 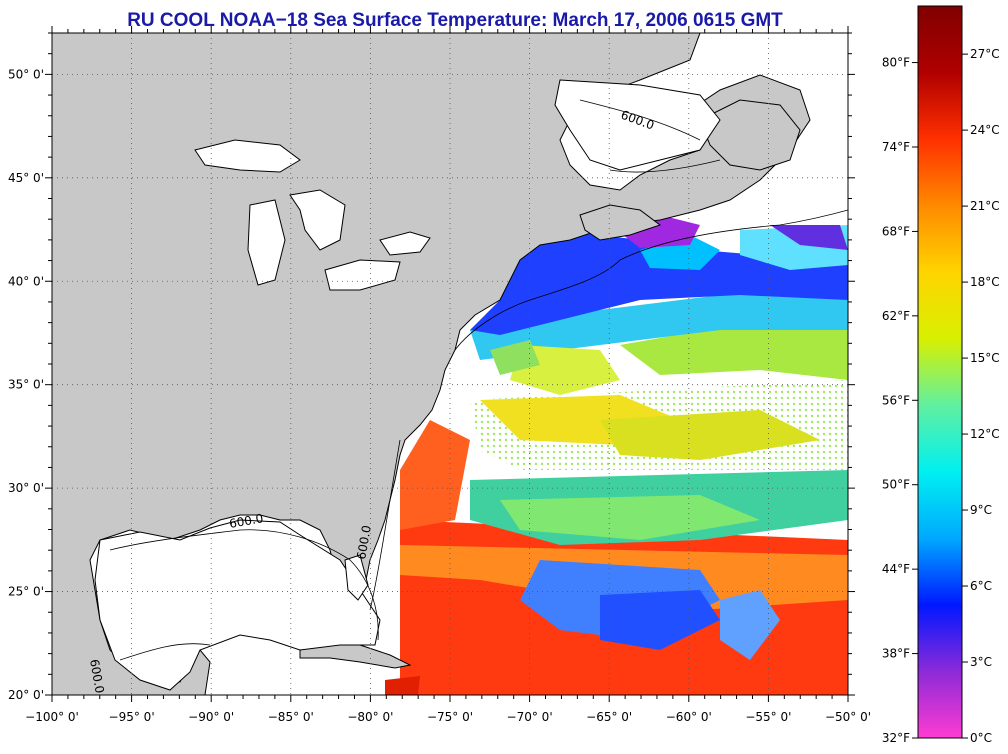 I want to click on lat-label: 25° 0', so click(x=26, y=592).